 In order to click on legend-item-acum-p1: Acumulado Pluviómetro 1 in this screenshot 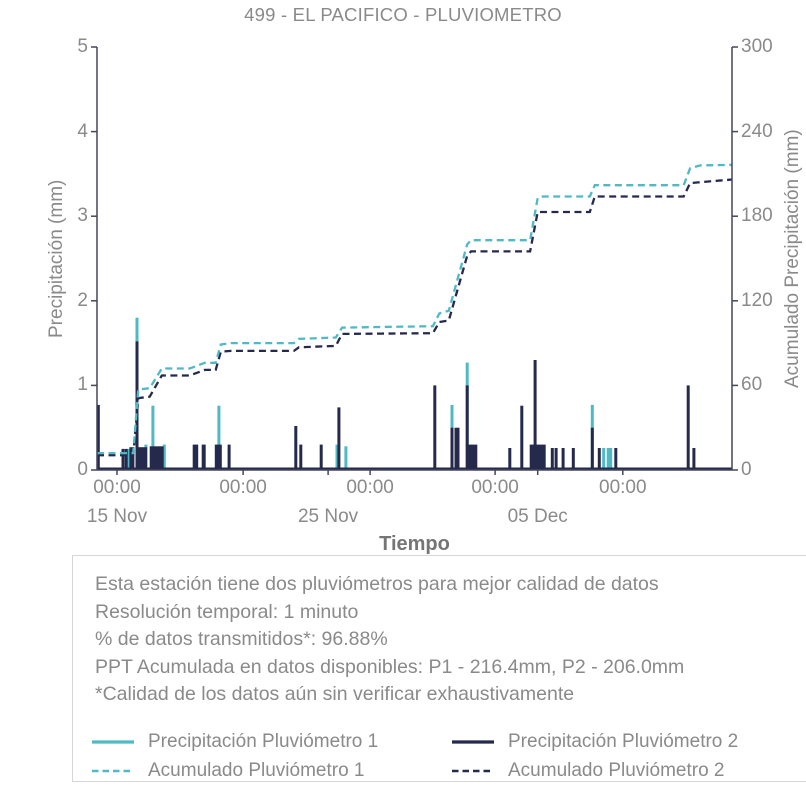, I will do `click(228, 771)`.